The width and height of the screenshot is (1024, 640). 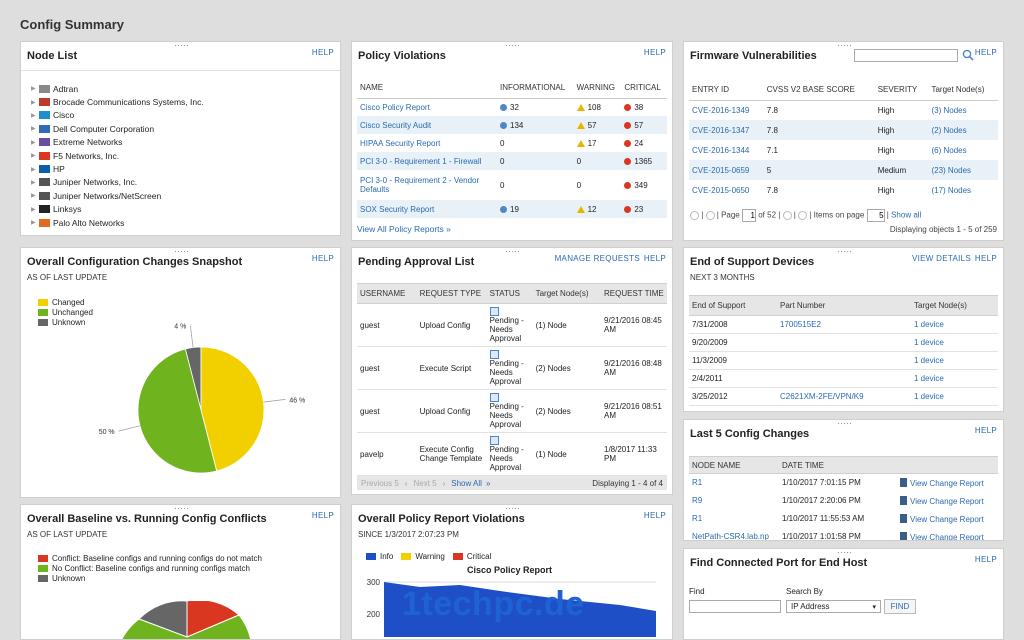 What do you see at coordinates (726, 170) in the screenshot?
I see `cve-id-link: CVE-2015-0659` at bounding box center [726, 170].